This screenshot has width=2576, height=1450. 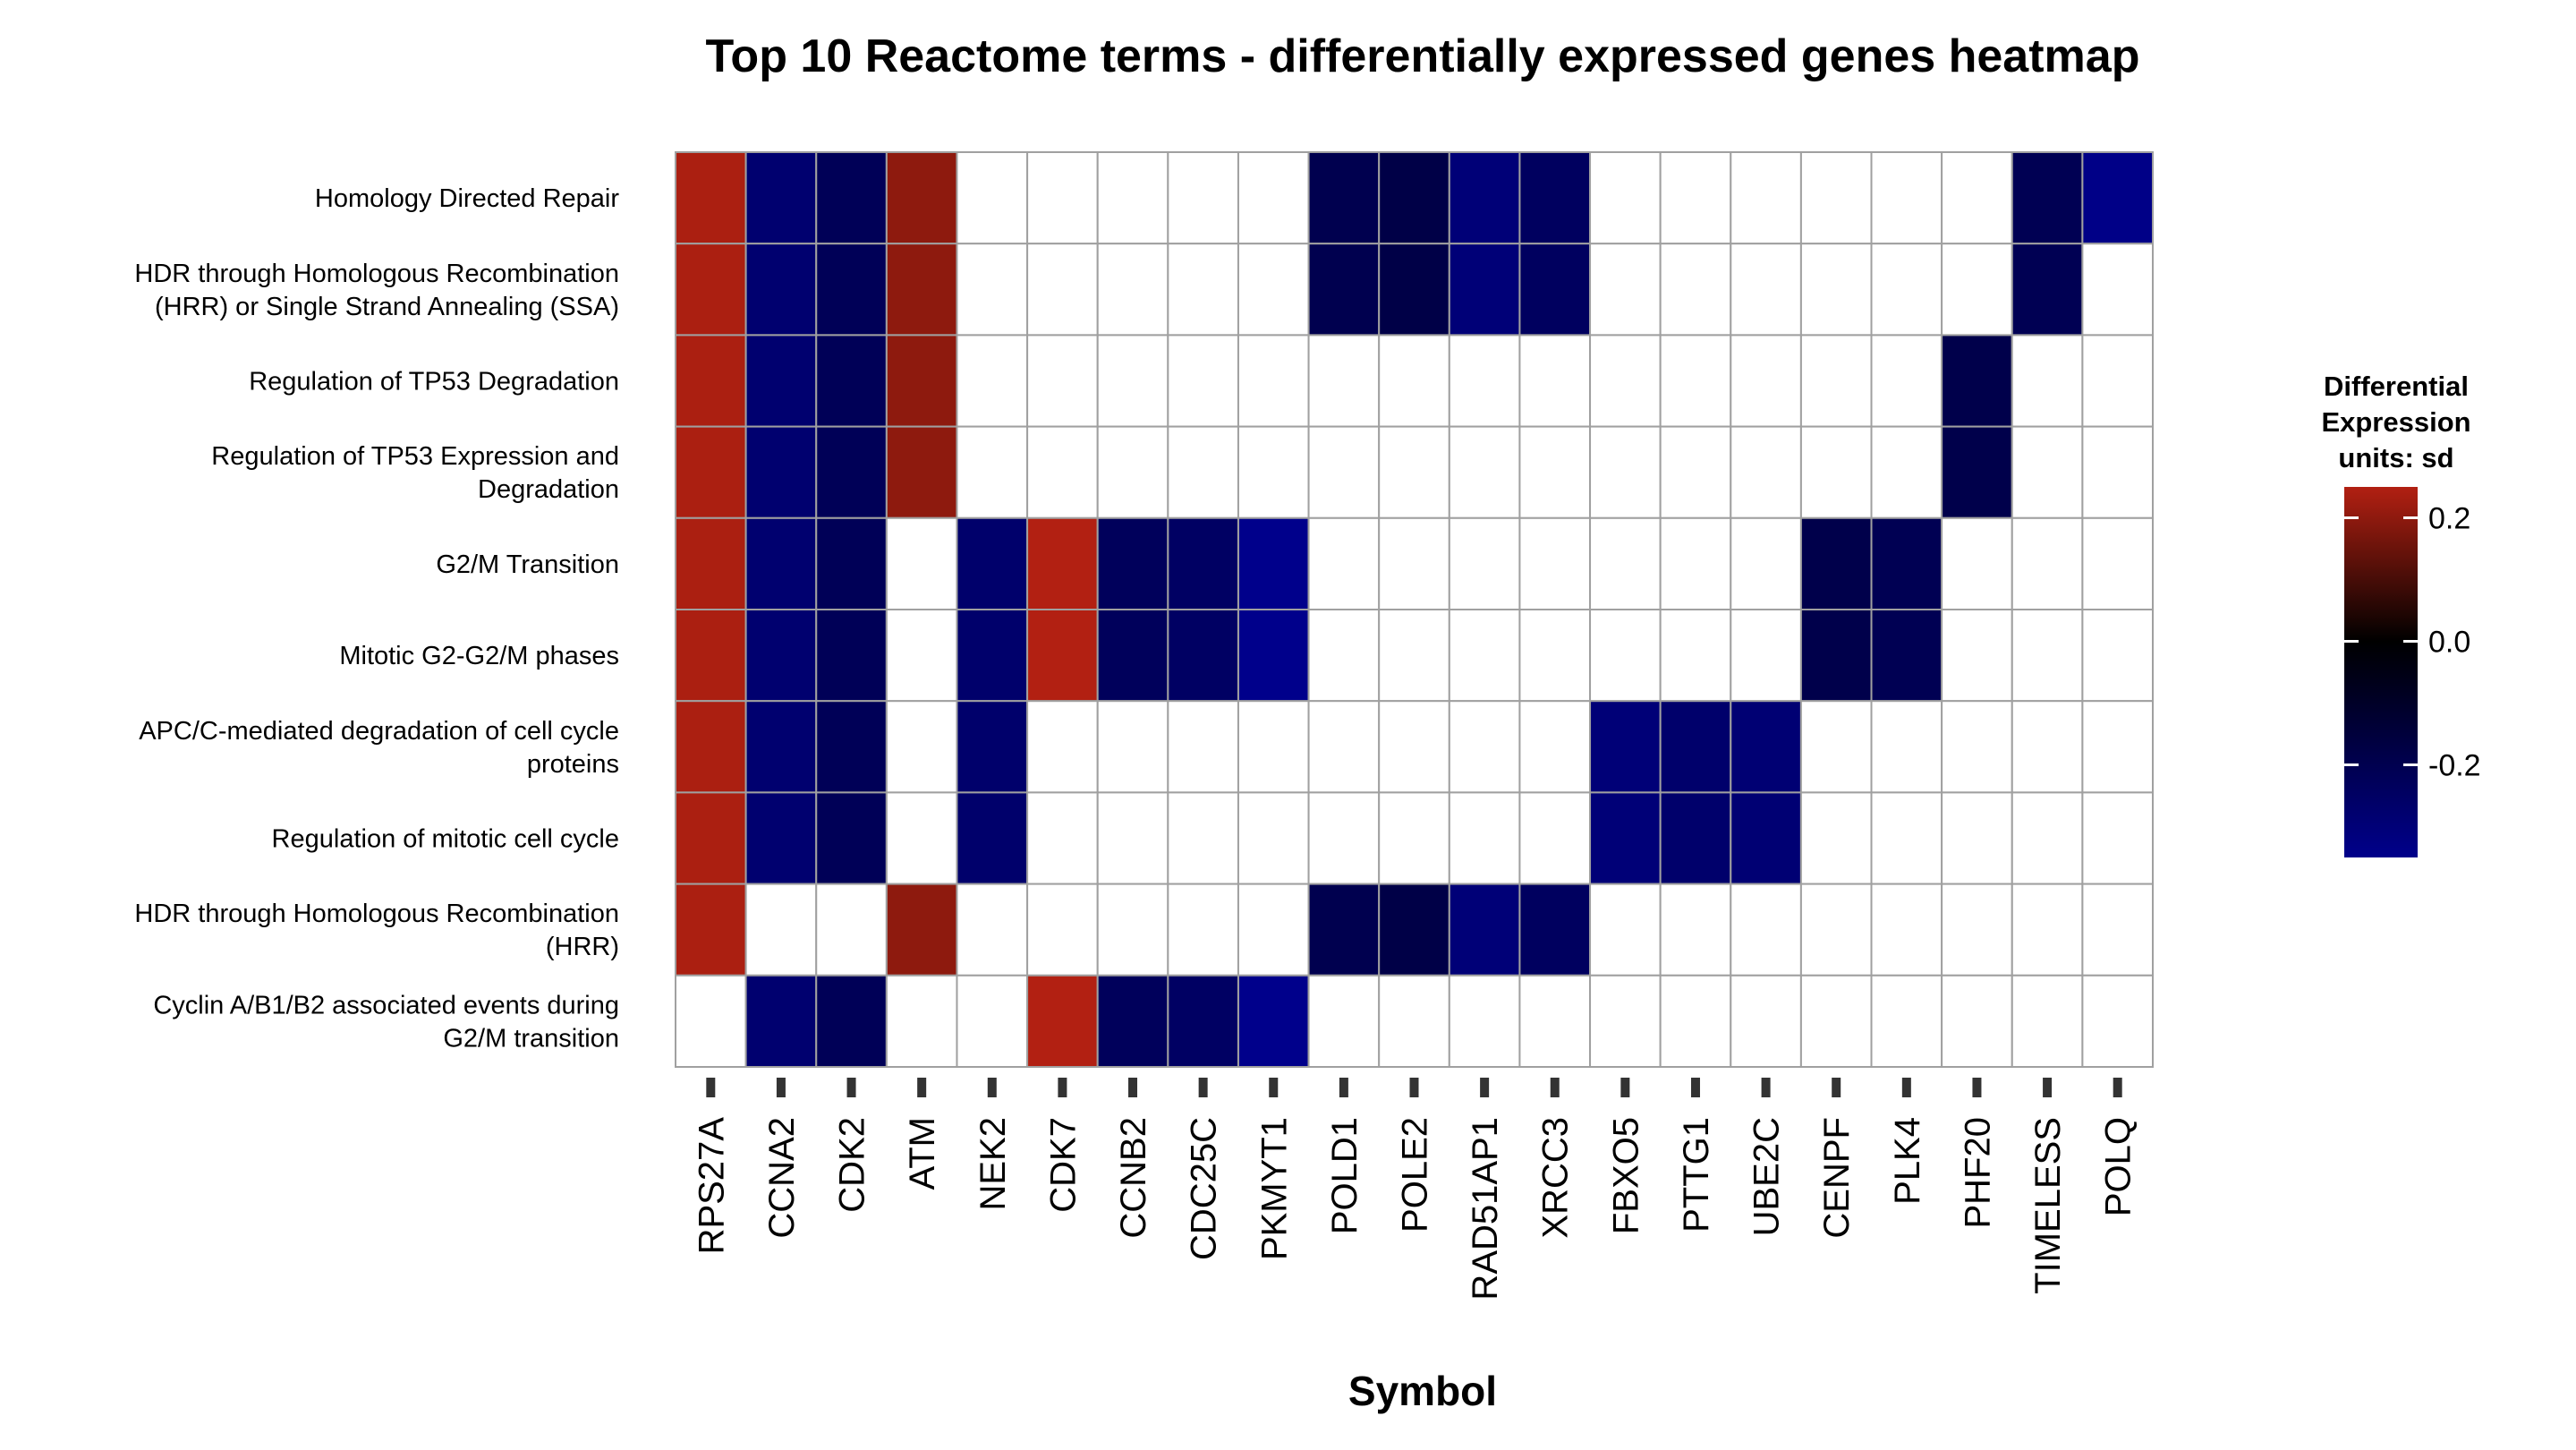 I want to click on column-label: POLD1, so click(x=1345, y=1175).